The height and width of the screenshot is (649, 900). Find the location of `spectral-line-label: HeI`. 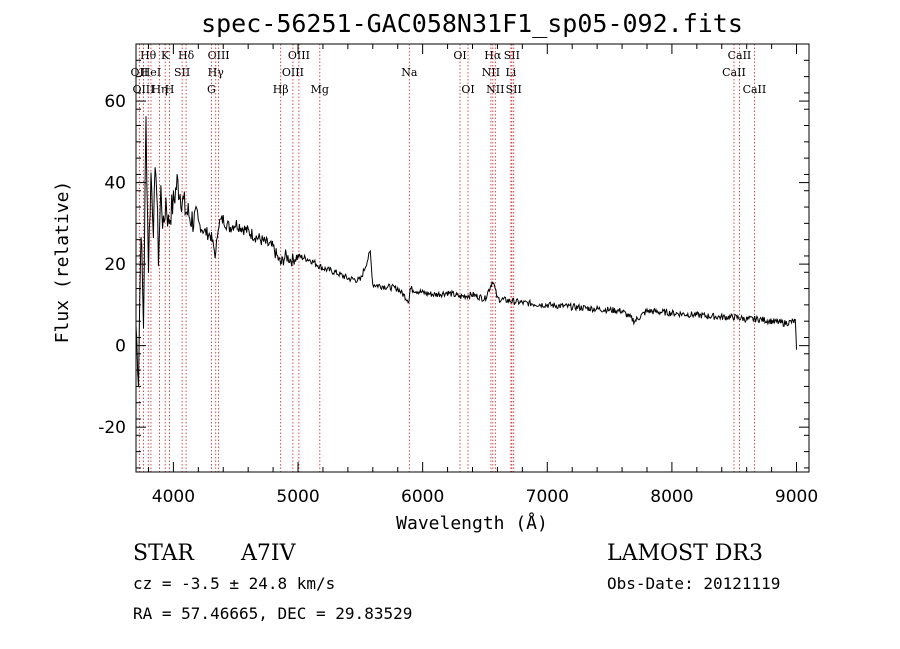

spectral-line-label: HeI is located at coordinates (151, 72).